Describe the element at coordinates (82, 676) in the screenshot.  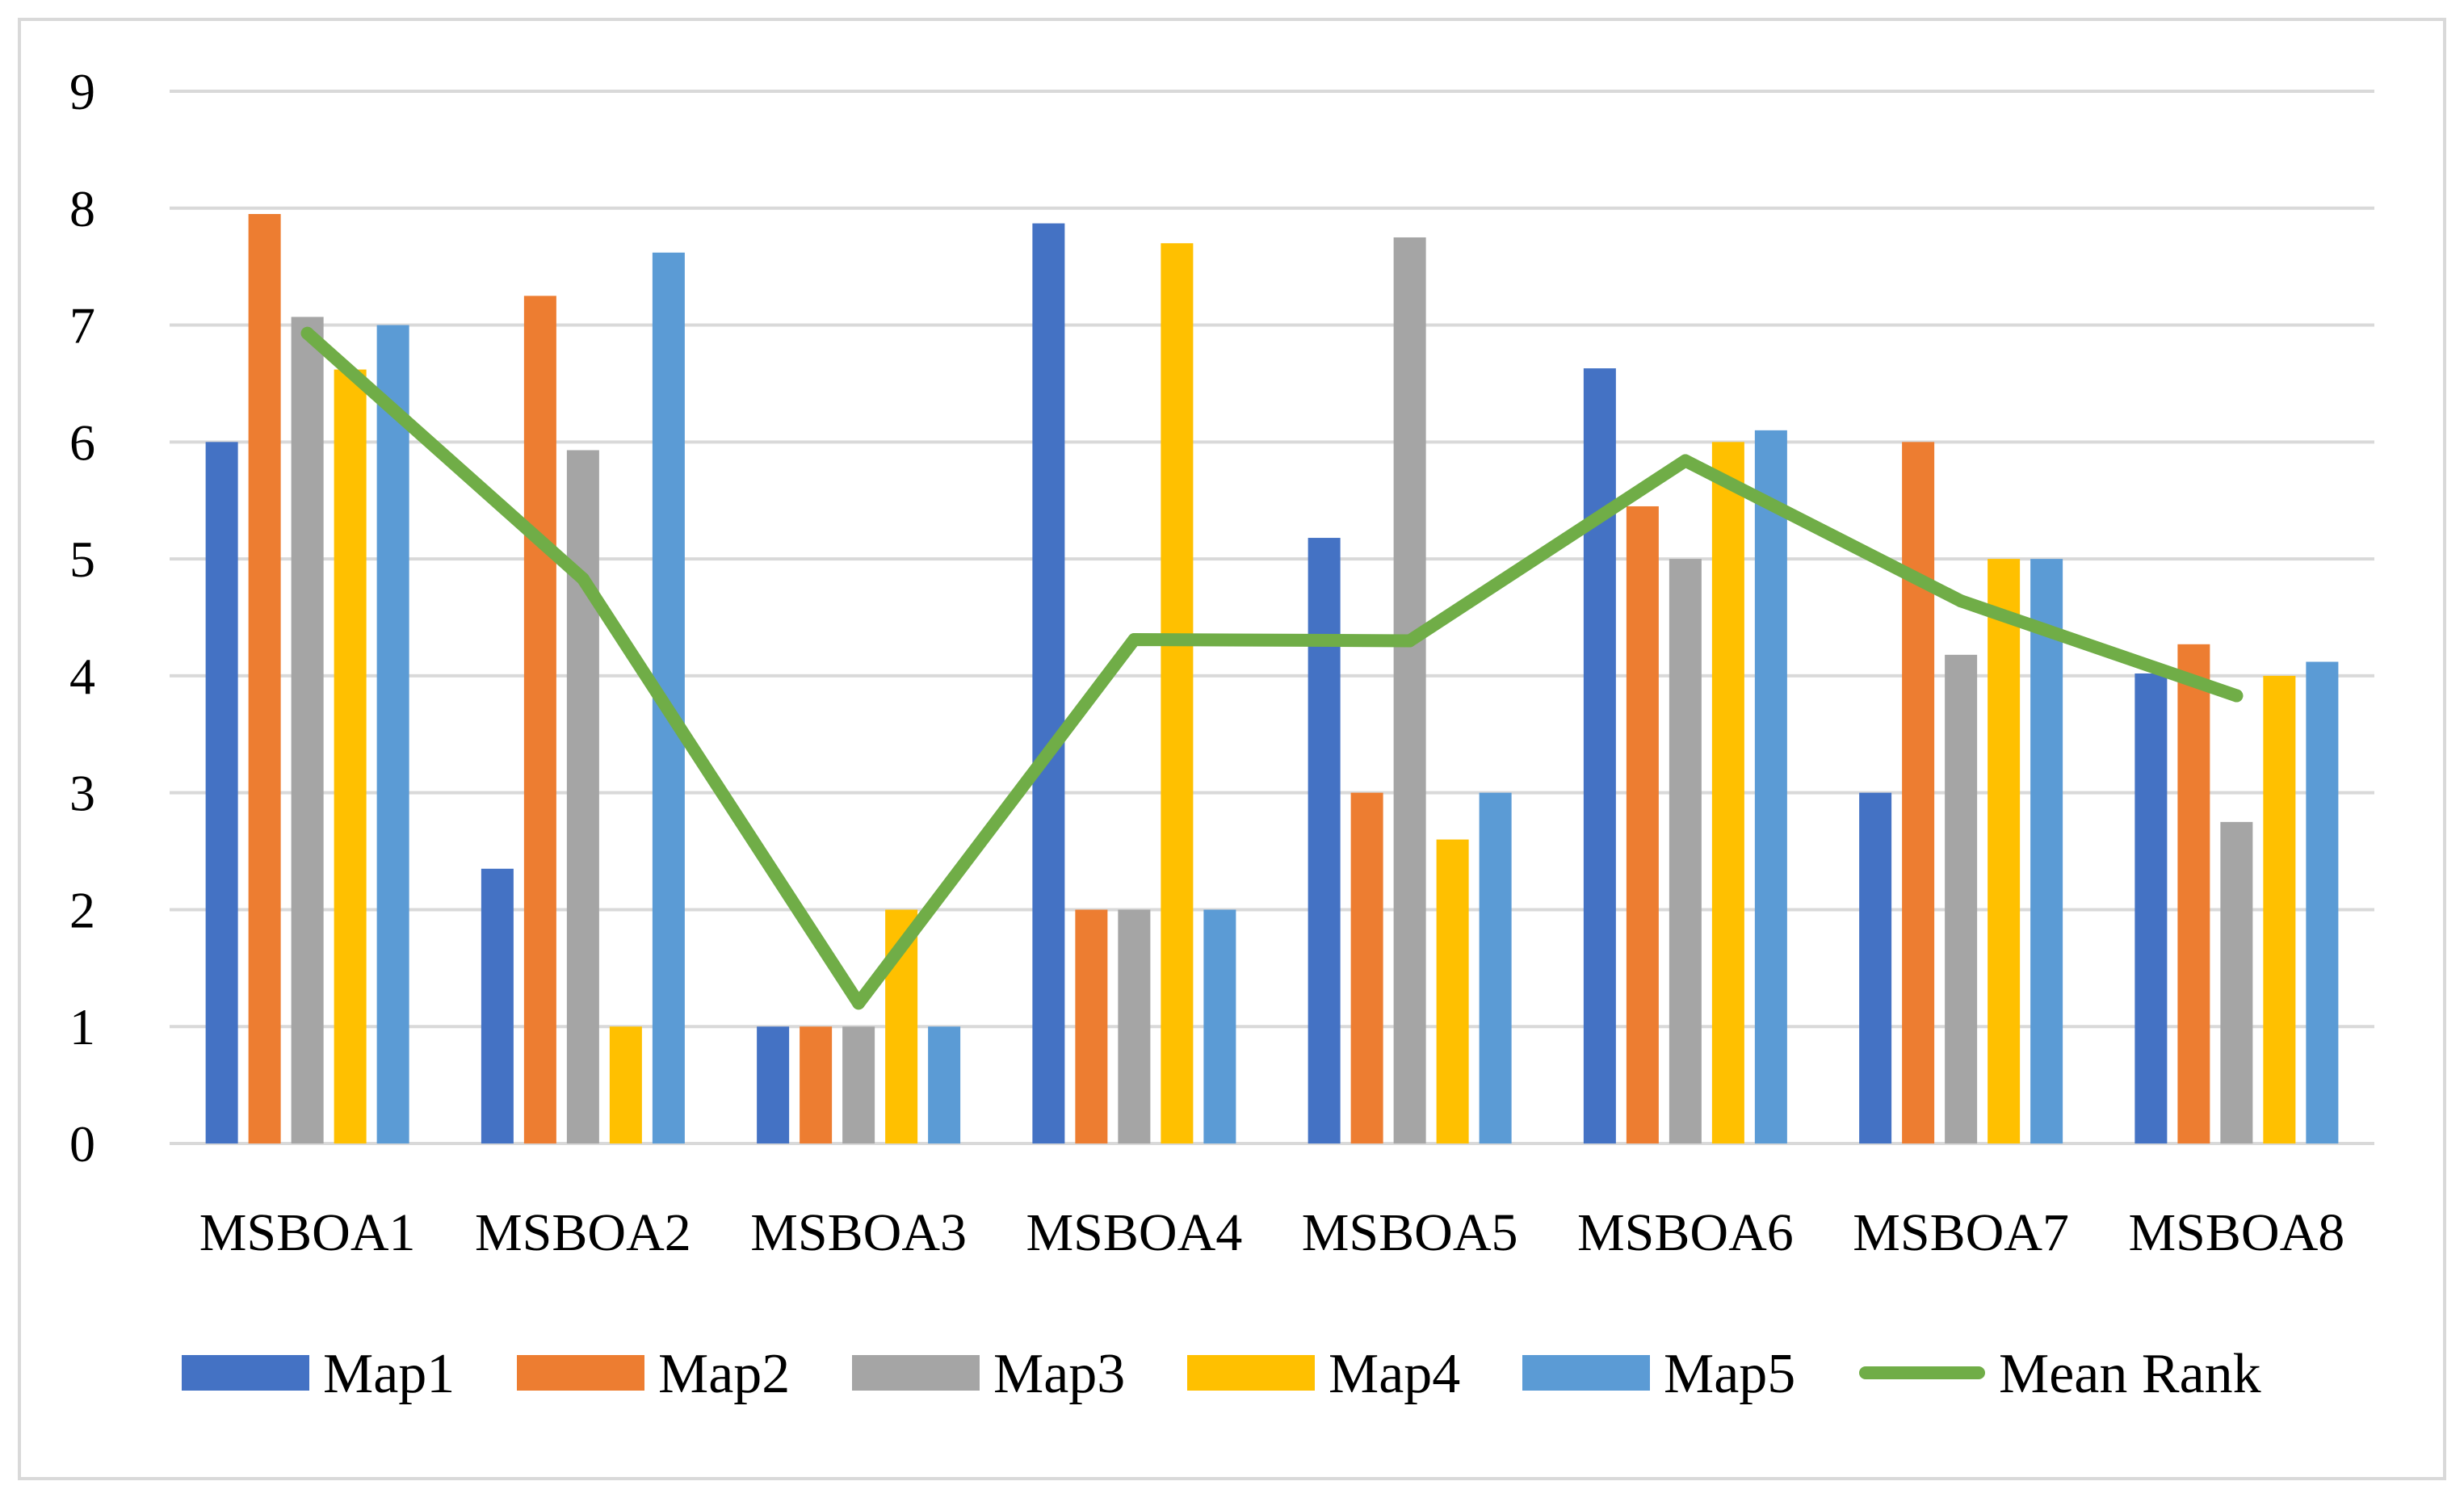
I see `y-tick-label-4: 4` at that location.